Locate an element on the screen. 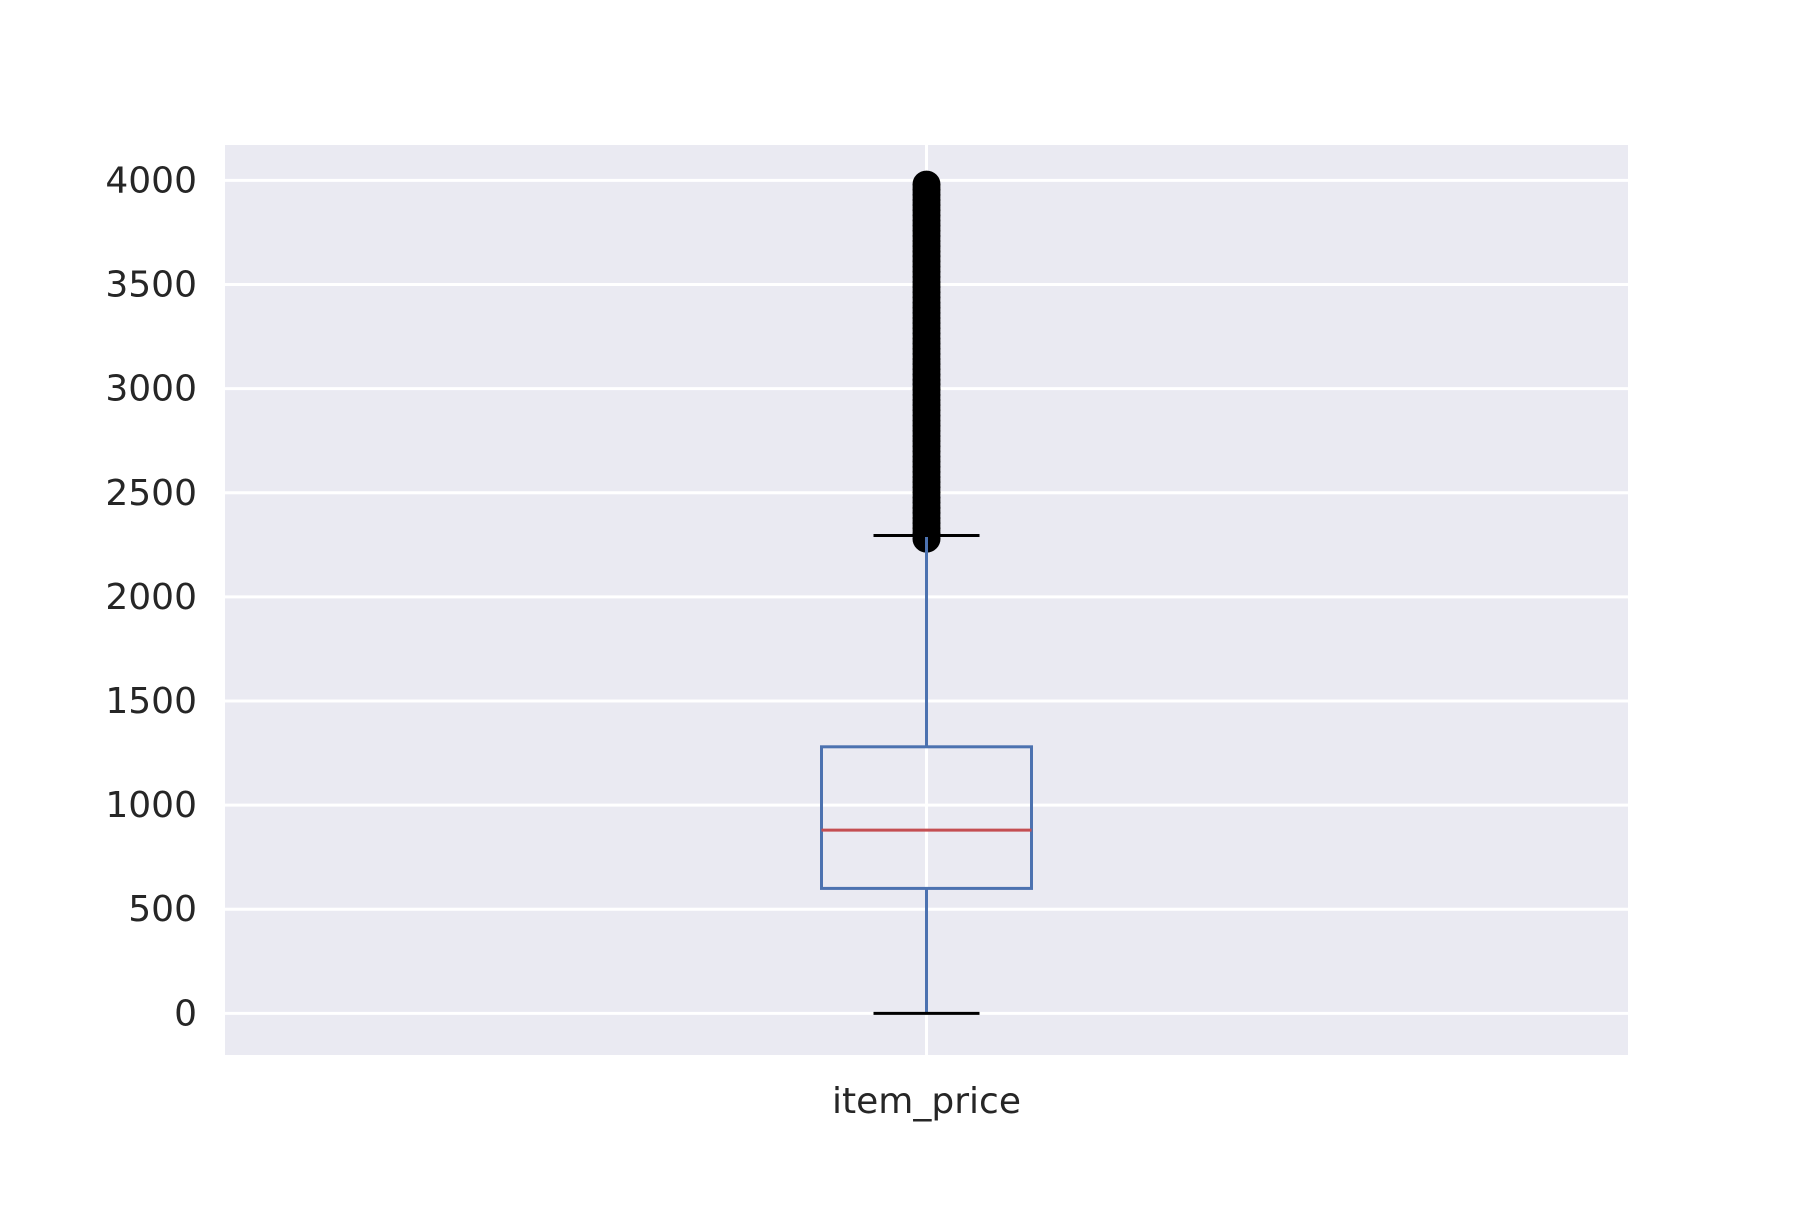 The image size is (1800, 1205). y-tick-label: 0 is located at coordinates (185, 1013).